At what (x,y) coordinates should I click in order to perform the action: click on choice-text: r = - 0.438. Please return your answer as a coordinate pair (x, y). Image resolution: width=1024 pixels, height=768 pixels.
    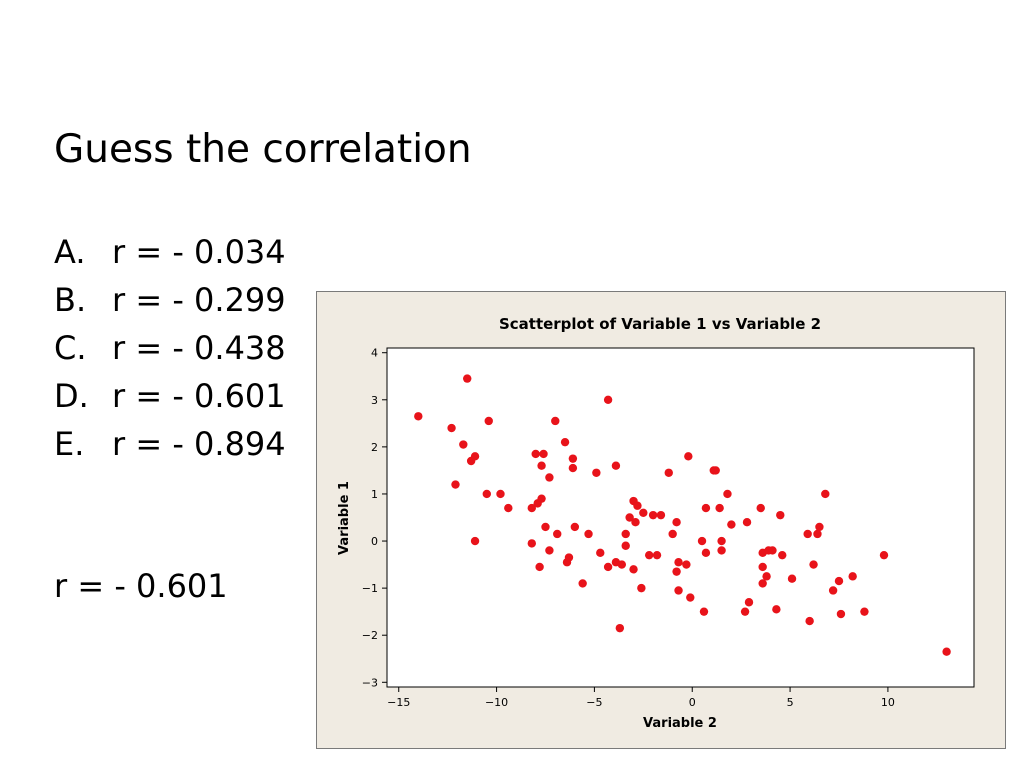
    Looking at the image, I should click on (199, 348).